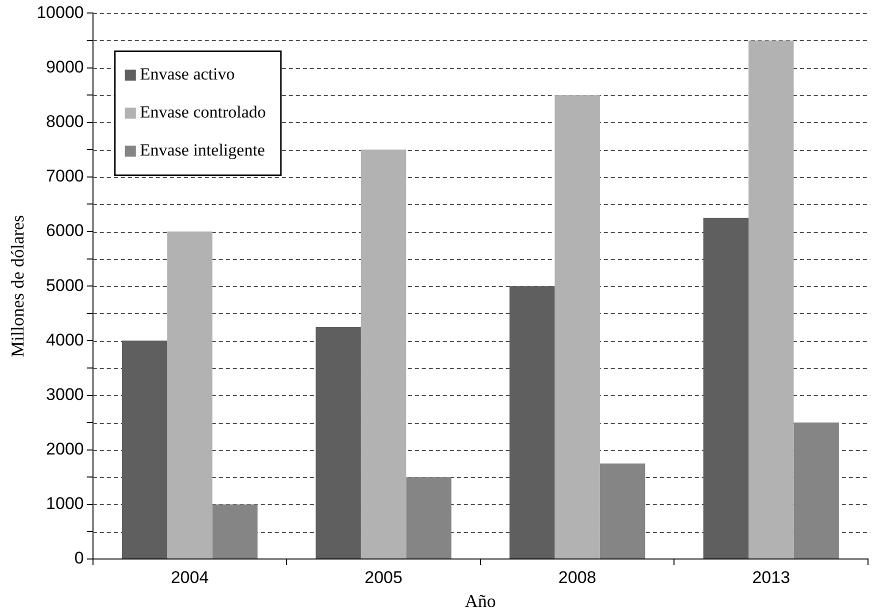  What do you see at coordinates (18, 286) in the screenshot?
I see `y-axis-title: Millones de dólares` at bounding box center [18, 286].